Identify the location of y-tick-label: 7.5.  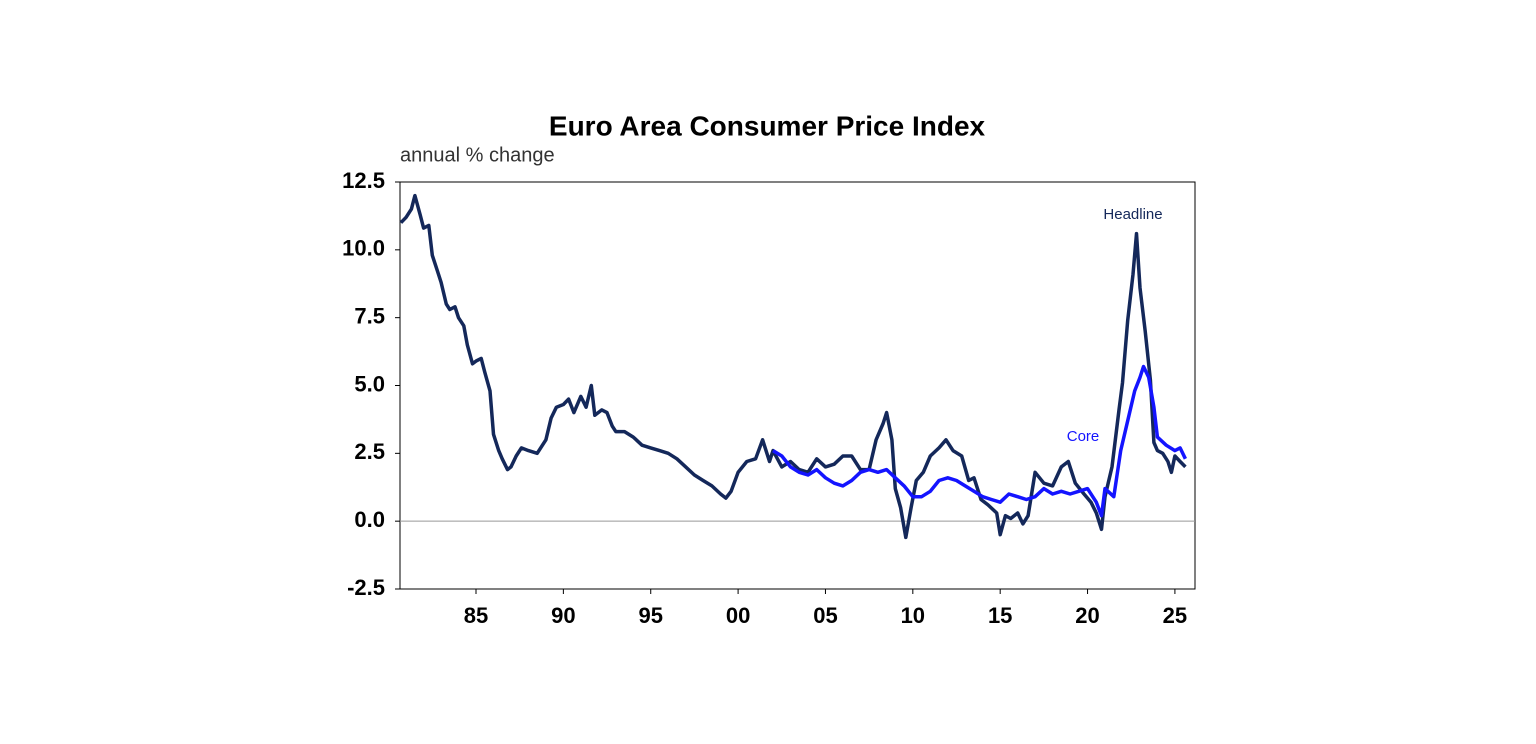
(369, 315).